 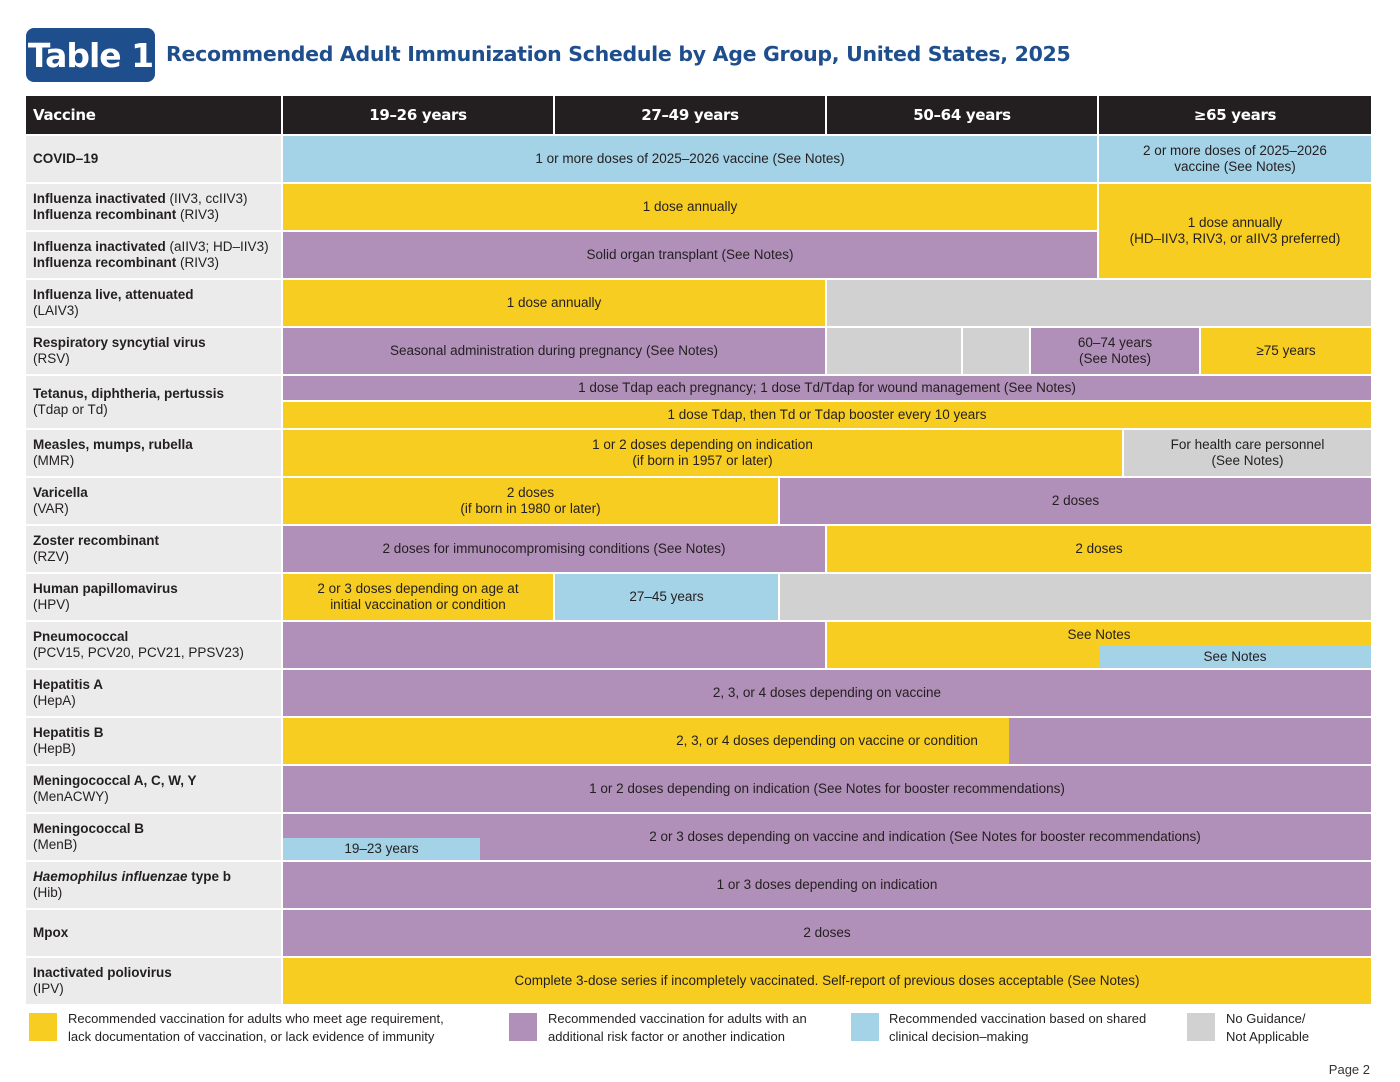 What do you see at coordinates (827, 885) in the screenshot?
I see `hib-bar: 1 or 3 doses depending on indication` at bounding box center [827, 885].